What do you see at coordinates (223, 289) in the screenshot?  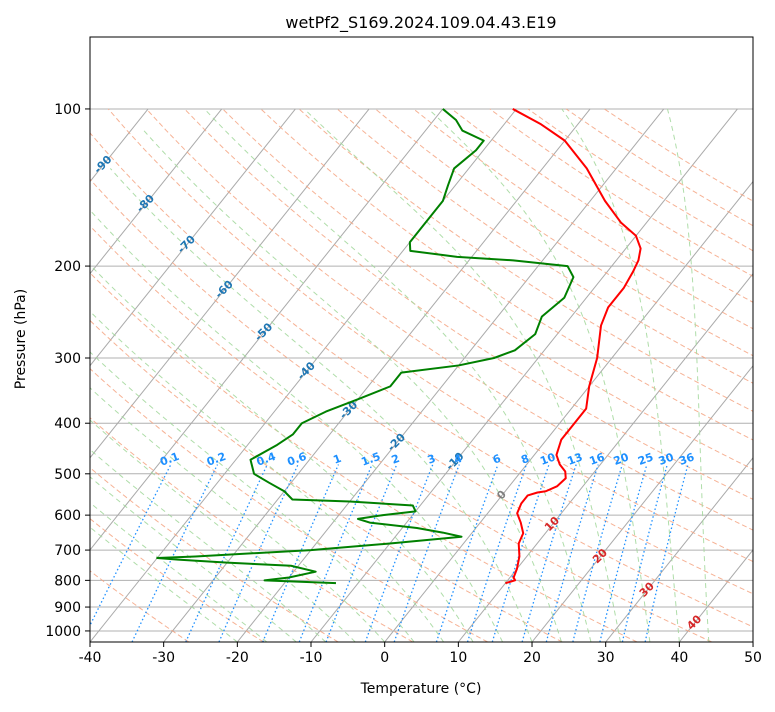 I see `dry-adiabat-label: -60` at bounding box center [223, 289].